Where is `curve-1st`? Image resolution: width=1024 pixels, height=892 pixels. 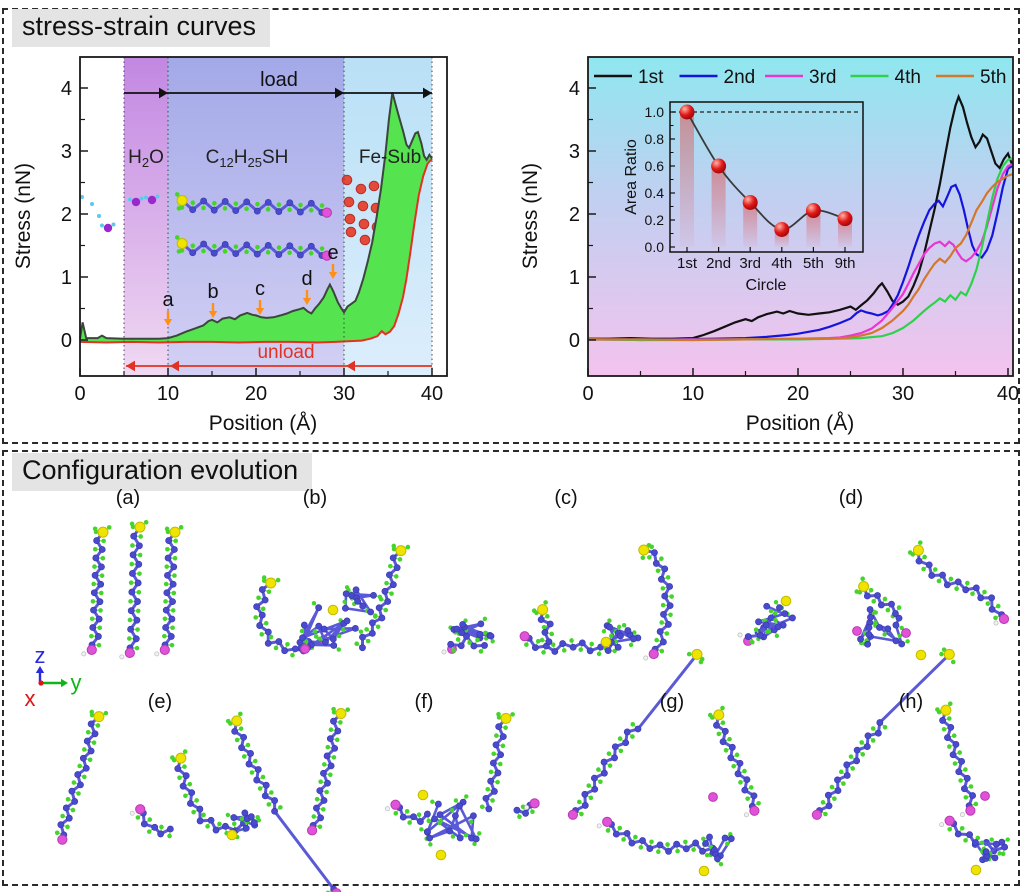 curve-1st is located at coordinates (800, 216).